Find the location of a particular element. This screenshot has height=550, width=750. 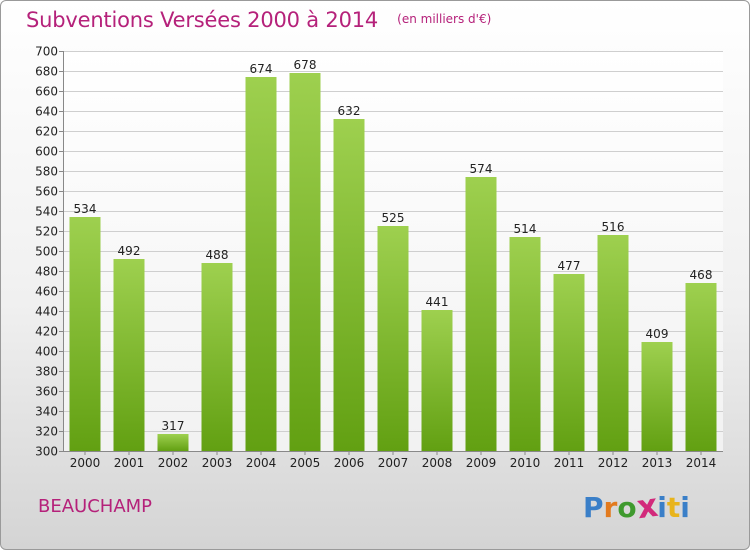

y-tick-label: 640 is located at coordinates (46, 112).